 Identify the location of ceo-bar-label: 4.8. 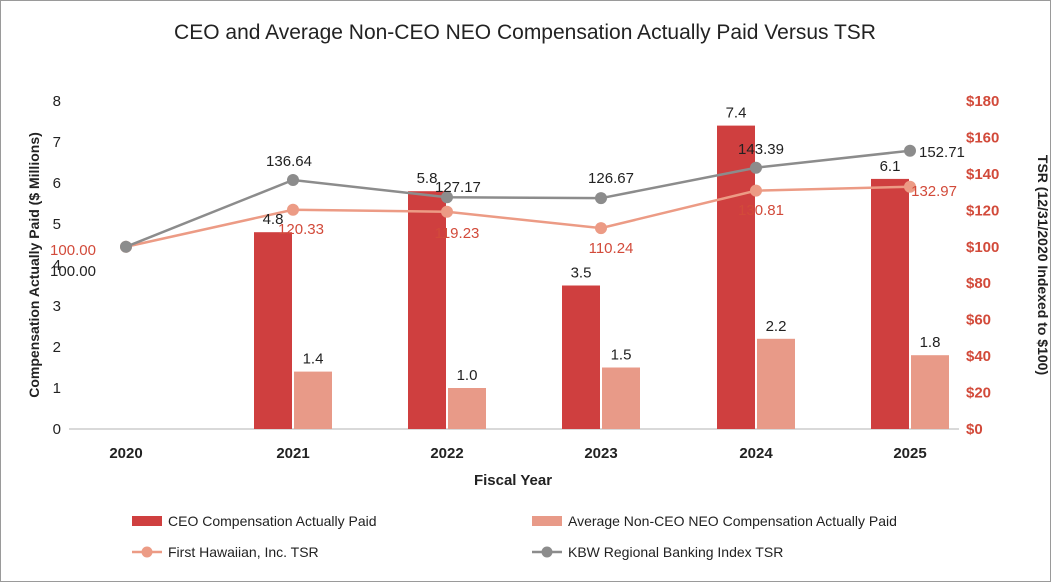
(273, 219).